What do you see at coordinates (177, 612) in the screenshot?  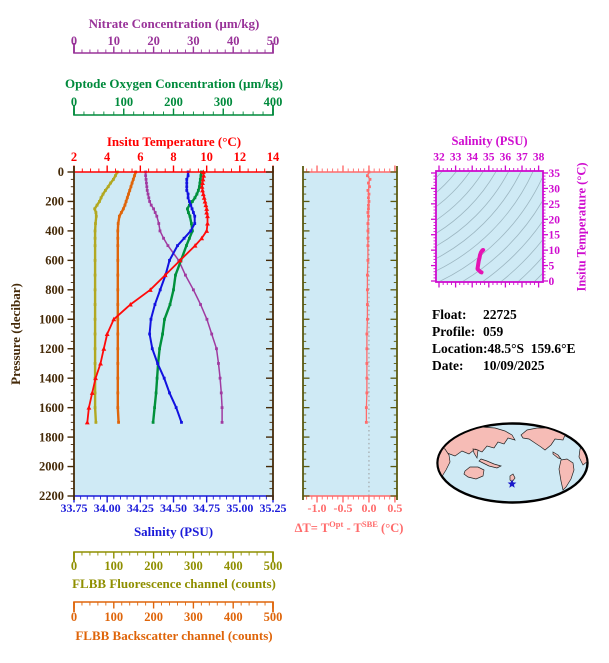 I see `backscatter-scale-bar: 0 100 200 300 400 500` at bounding box center [177, 612].